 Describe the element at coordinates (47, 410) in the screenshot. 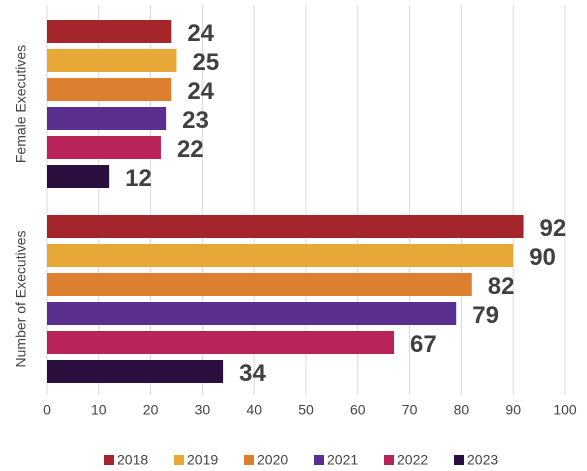

I see `x-tick-label: 0` at that location.